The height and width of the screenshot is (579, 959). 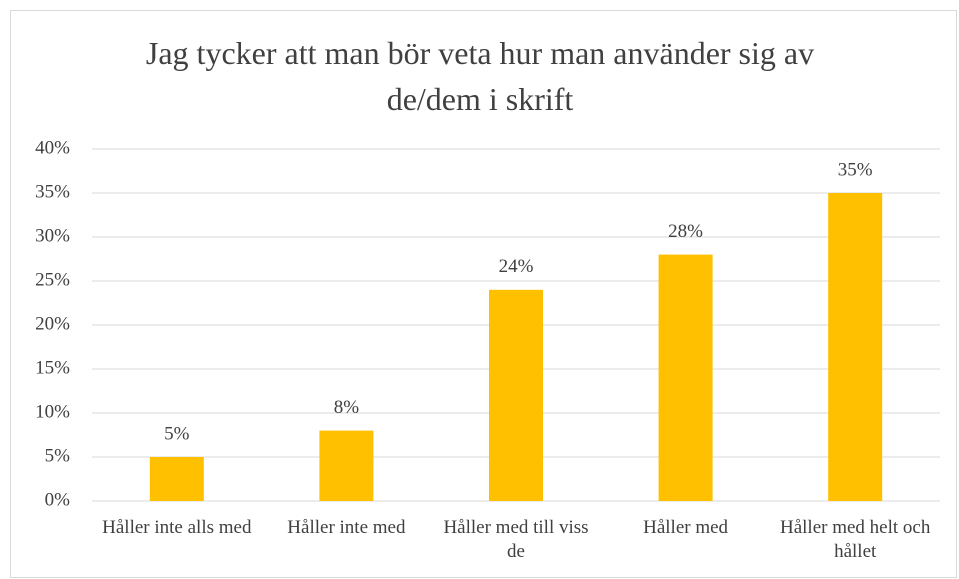 What do you see at coordinates (52, 147) in the screenshot?
I see `y-tick-label: 40%` at bounding box center [52, 147].